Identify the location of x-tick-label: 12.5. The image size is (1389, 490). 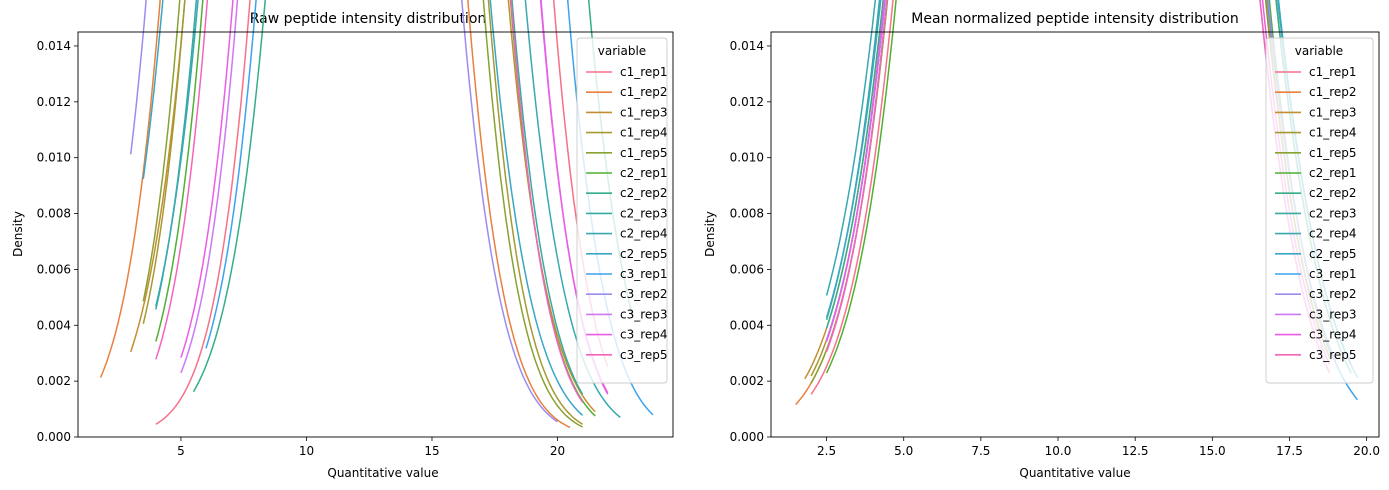
(1135, 451).